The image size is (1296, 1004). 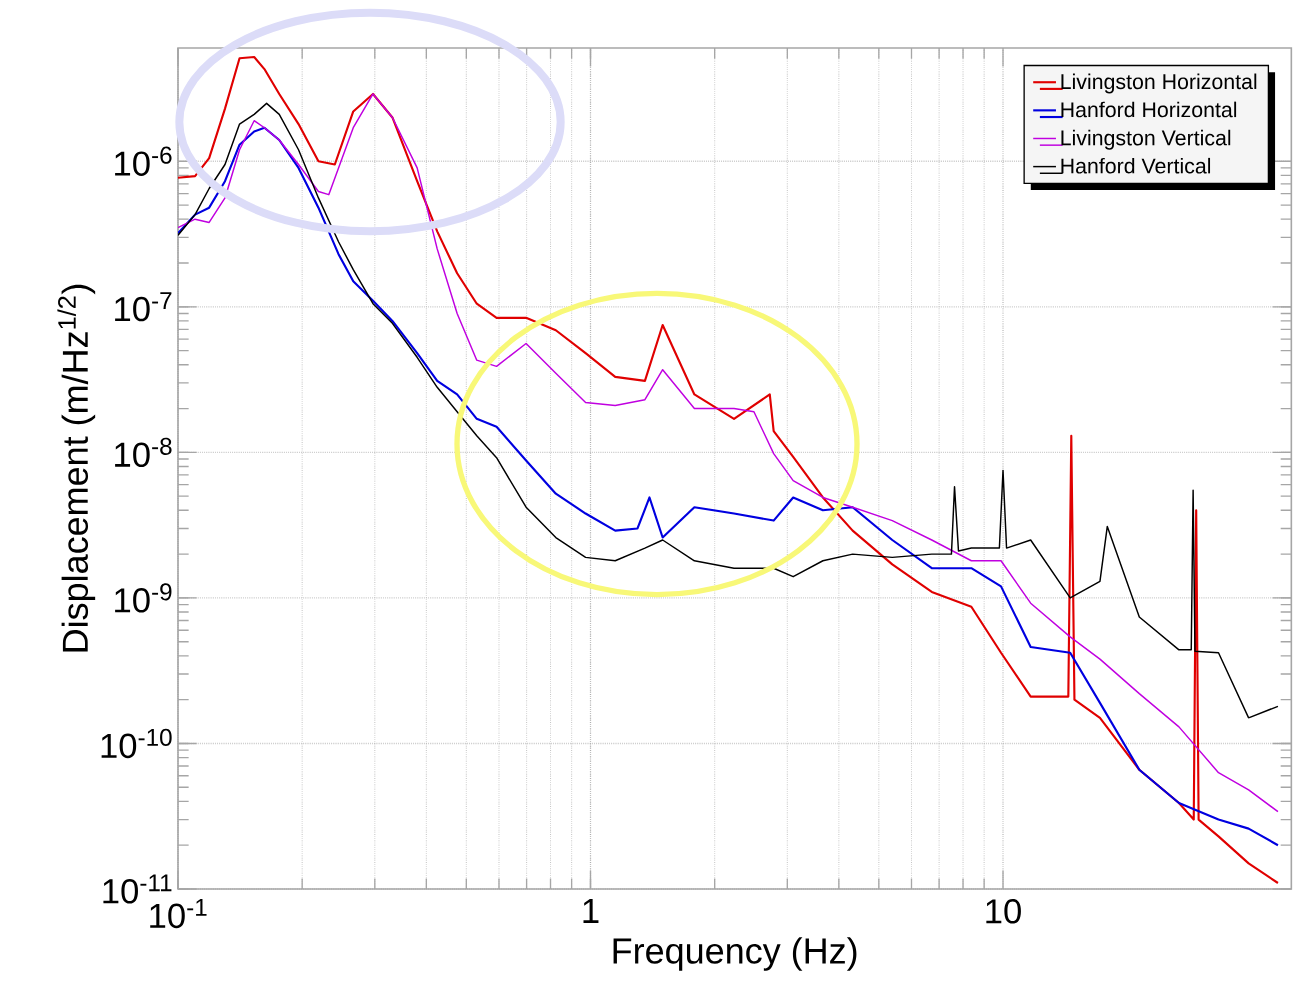 I want to click on x-tick-label: 10, so click(x=1003, y=911).